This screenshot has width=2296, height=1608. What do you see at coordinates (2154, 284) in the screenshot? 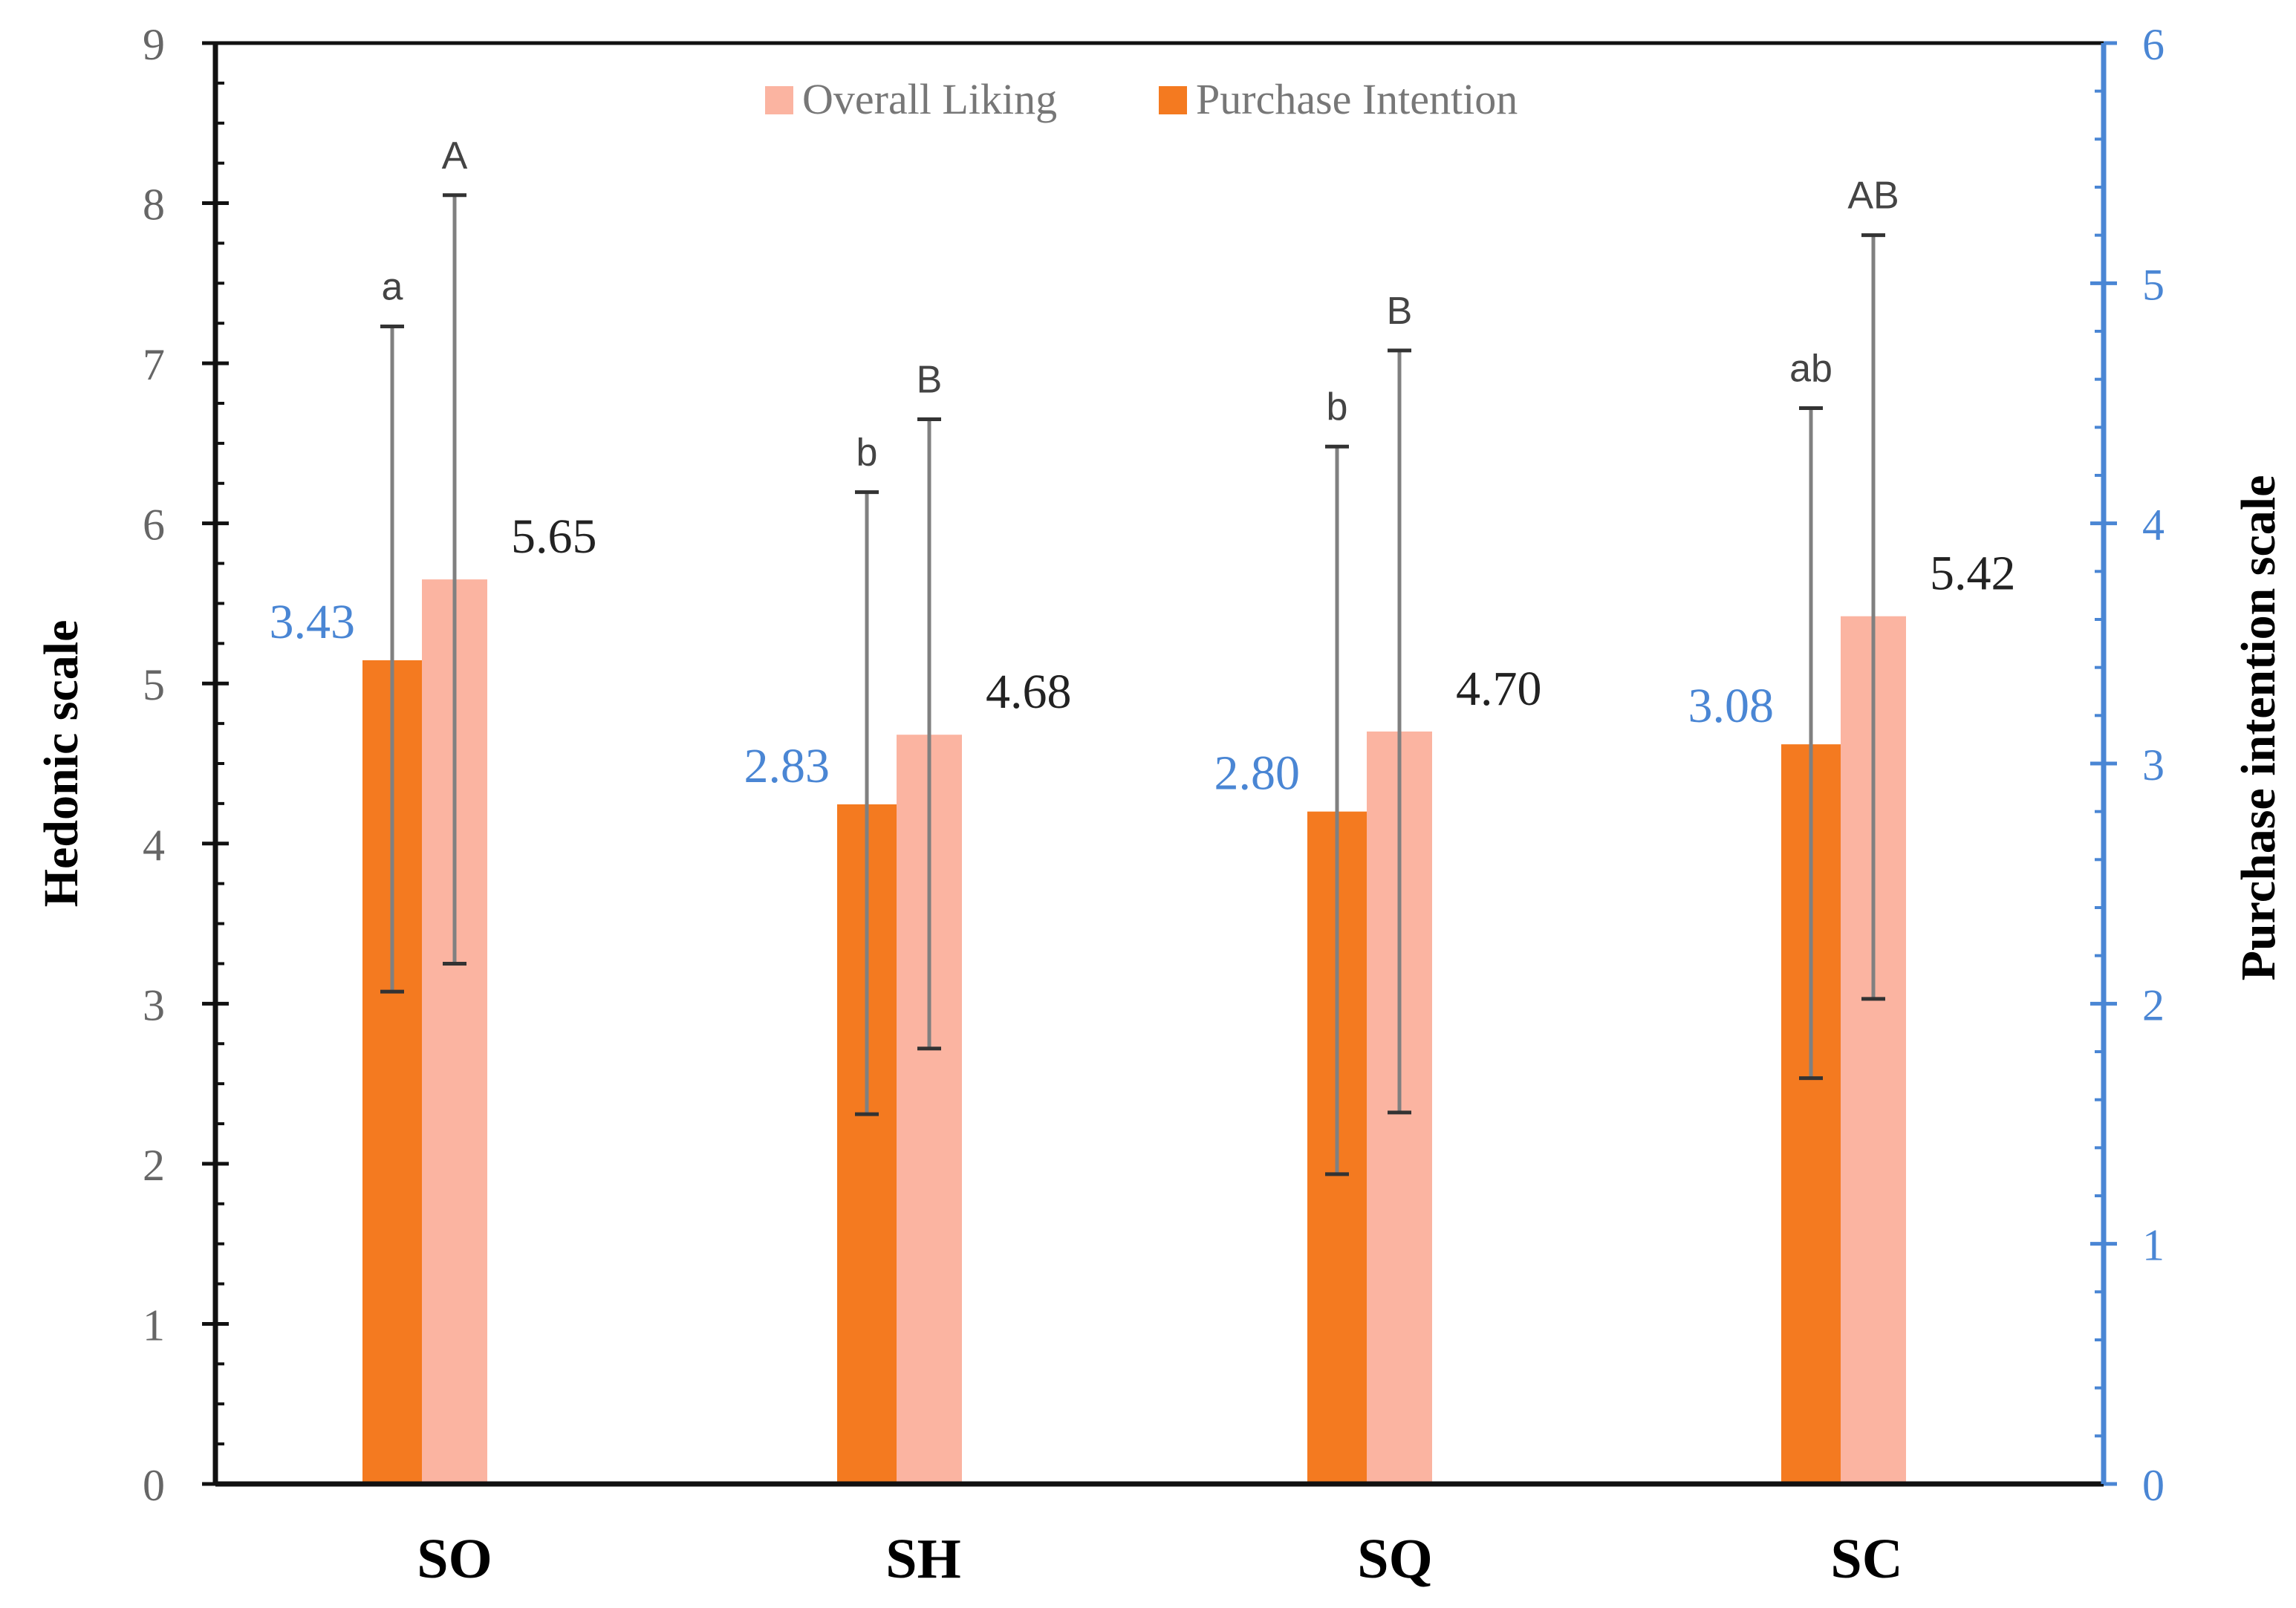
I see `right-tick-label: 5` at bounding box center [2154, 284].